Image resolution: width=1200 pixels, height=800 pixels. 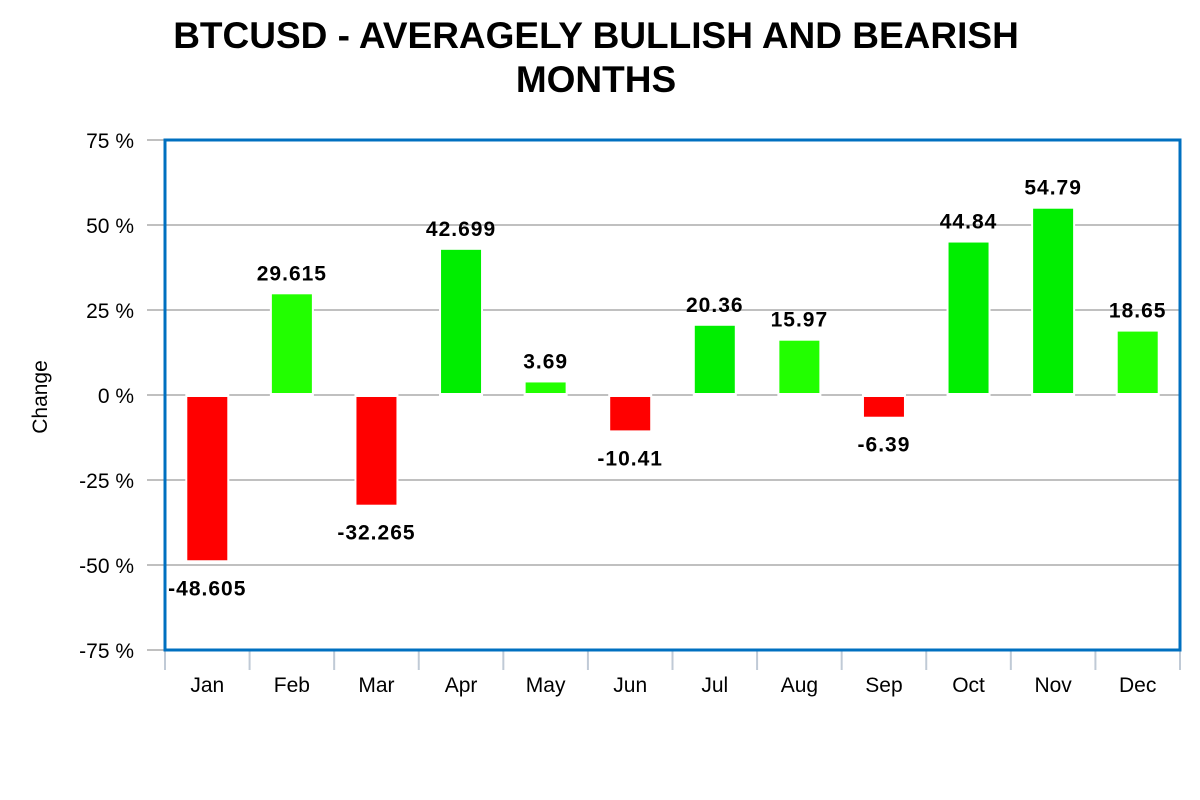 What do you see at coordinates (883, 685) in the screenshot?
I see `x-tick-label: Sep` at bounding box center [883, 685].